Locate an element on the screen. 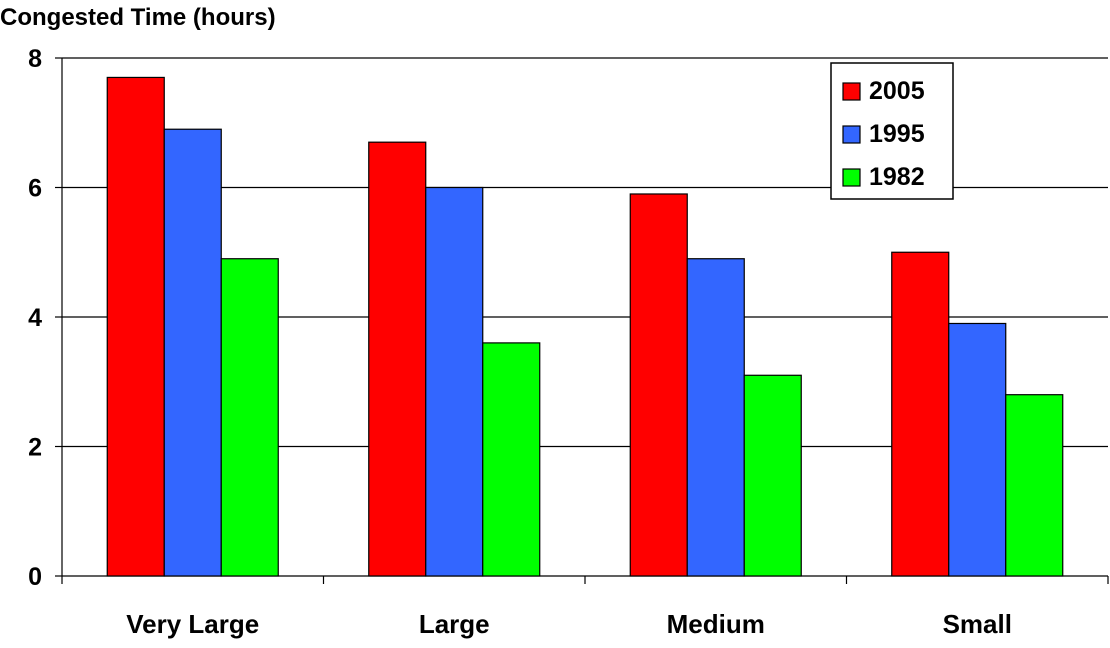  legend-label: 2005 is located at coordinates (897, 91).